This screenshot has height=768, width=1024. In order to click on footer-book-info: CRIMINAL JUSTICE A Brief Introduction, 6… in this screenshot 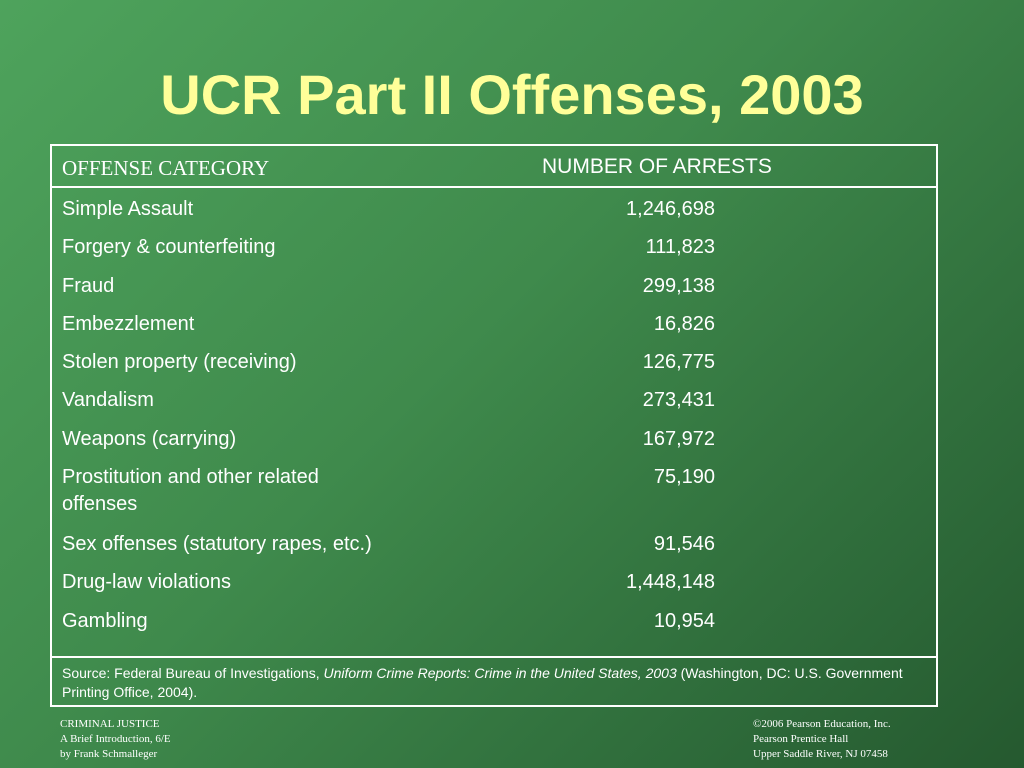, I will do `click(115, 739)`.